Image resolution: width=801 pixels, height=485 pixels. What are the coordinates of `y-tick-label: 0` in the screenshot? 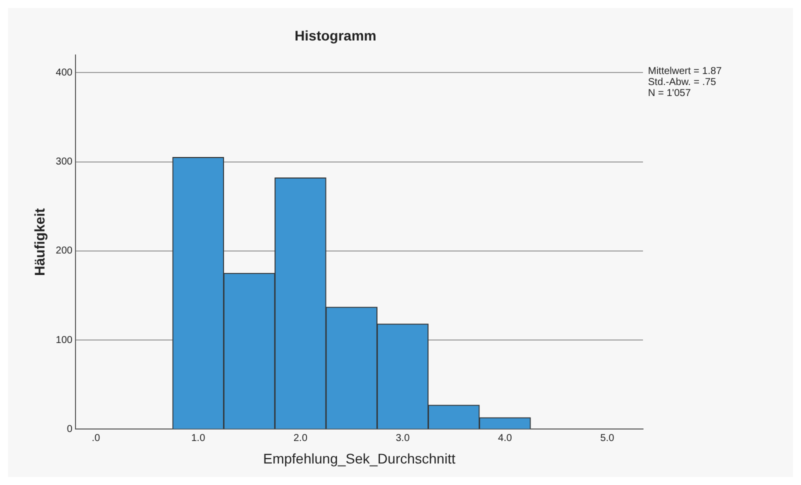 It's located at (69, 429).